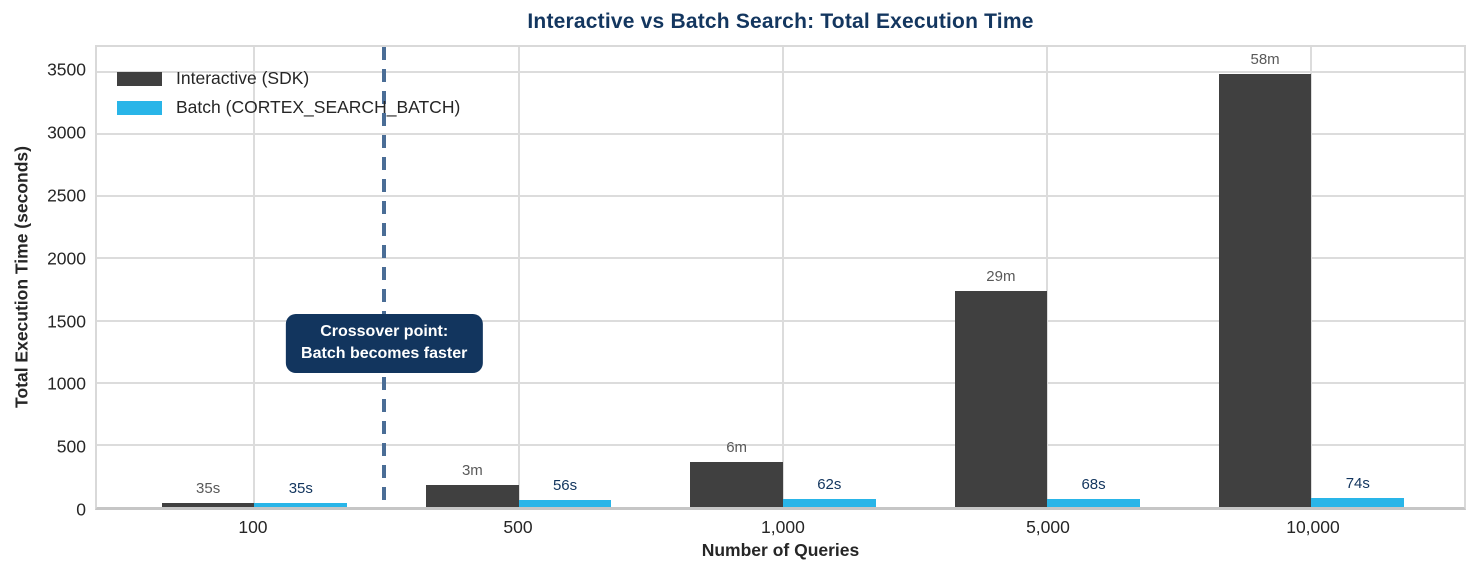 The width and height of the screenshot is (1484, 580). What do you see at coordinates (518, 527) in the screenshot?
I see `x-tick-label: 500` at bounding box center [518, 527].